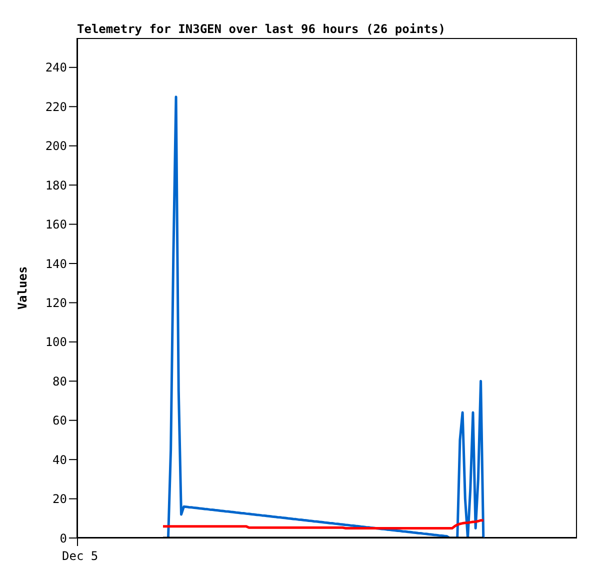  What do you see at coordinates (59, 421) in the screenshot?
I see `y-tick-label: 60` at bounding box center [59, 421].